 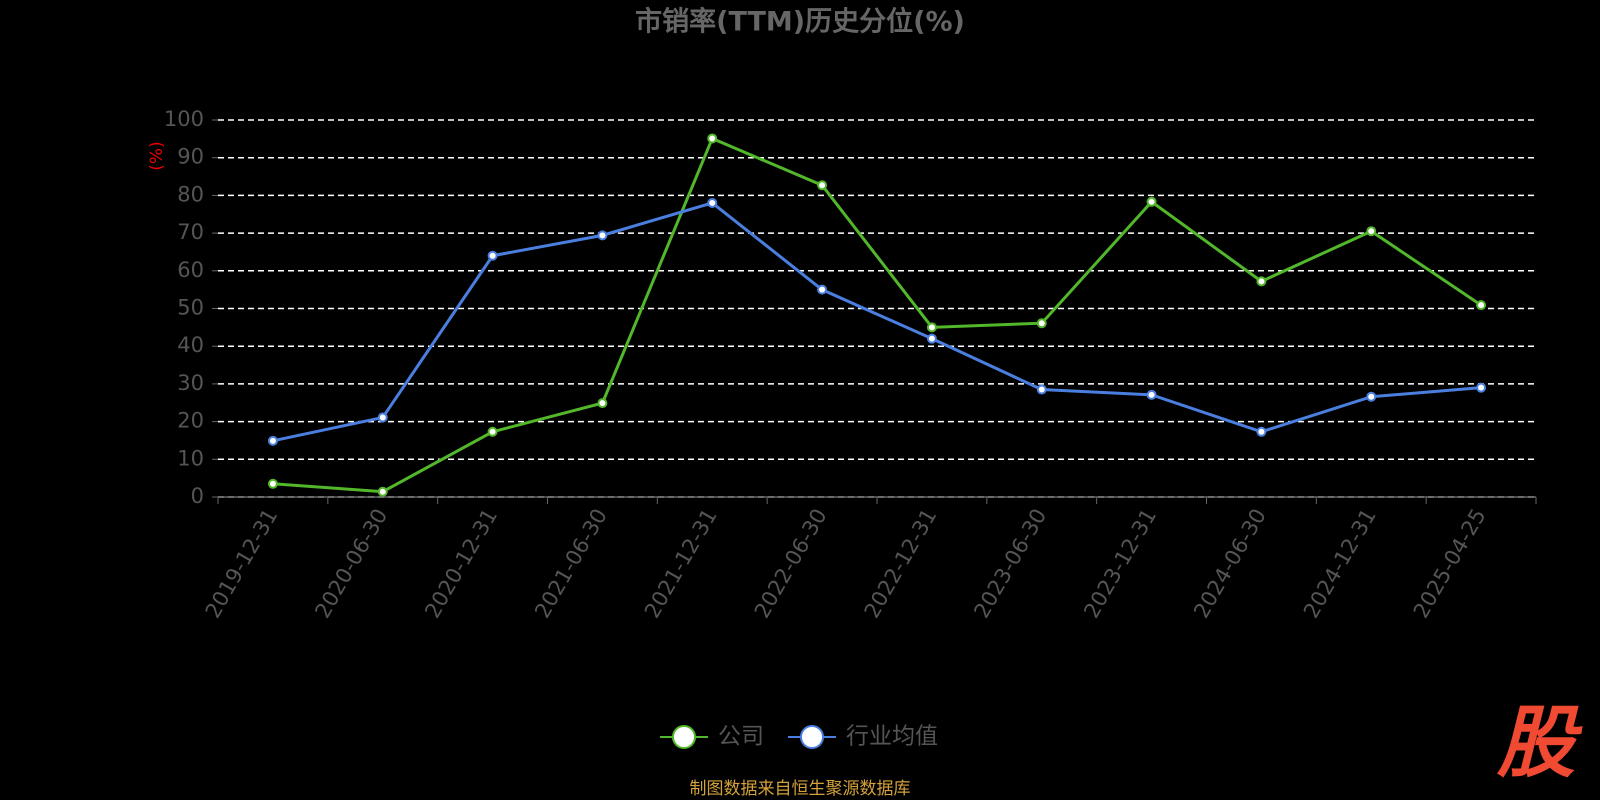 I want to click on x-tick-label: 2025-04-25, so click(x=1450, y=564).